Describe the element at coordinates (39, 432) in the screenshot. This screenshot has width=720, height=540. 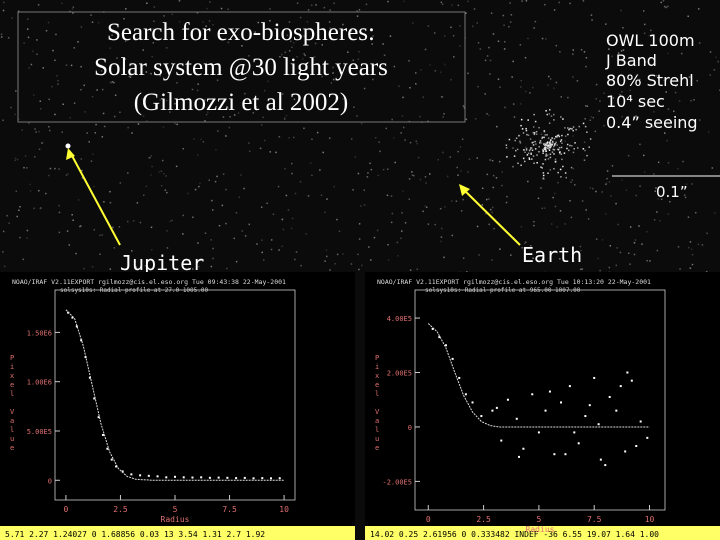
I see `y-tick-label: 5.00E5` at that location.